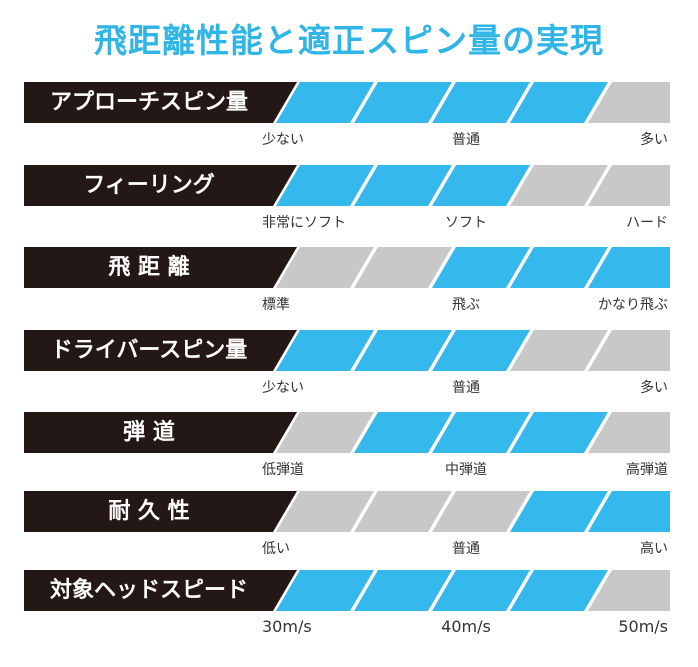 This screenshot has height=667, width=698. Describe the element at coordinates (149, 511) in the screenshot. I see `row-label: 耐 久 性` at that location.